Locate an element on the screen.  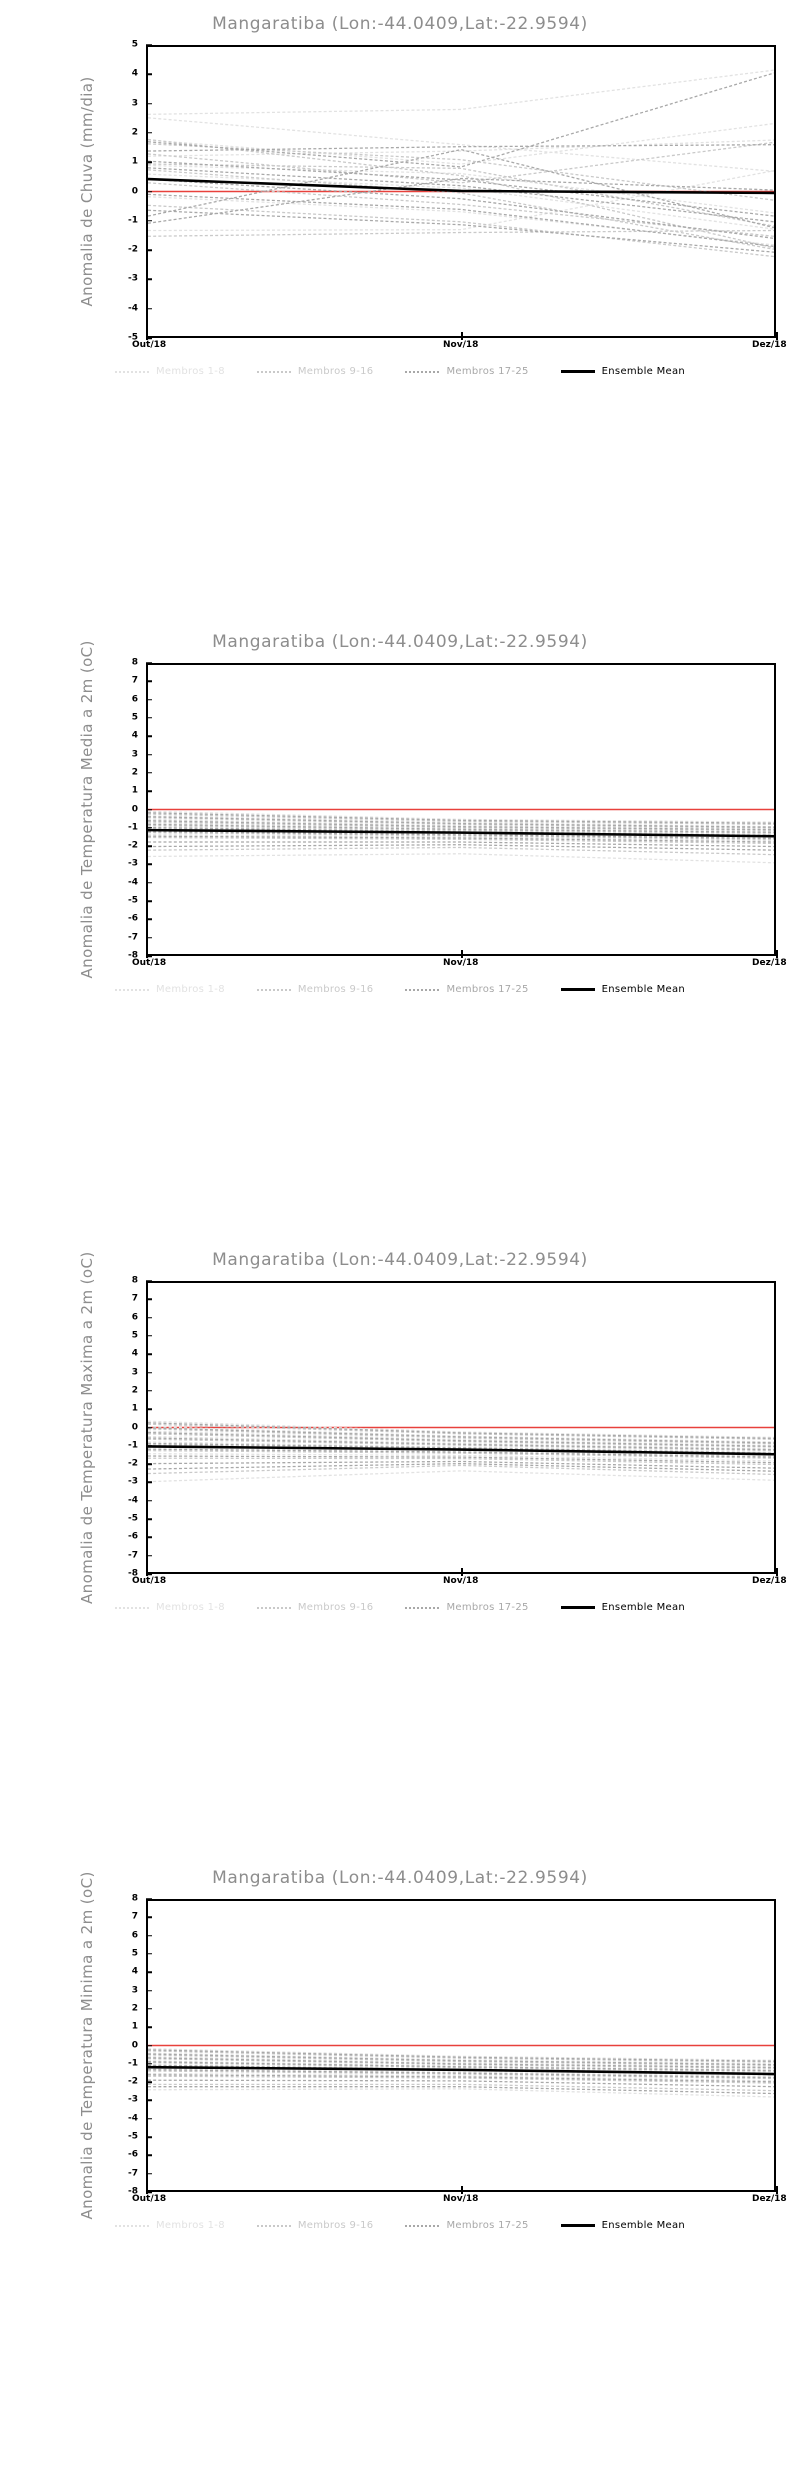
y-tick-label: -7 is located at coordinates (133, 937).